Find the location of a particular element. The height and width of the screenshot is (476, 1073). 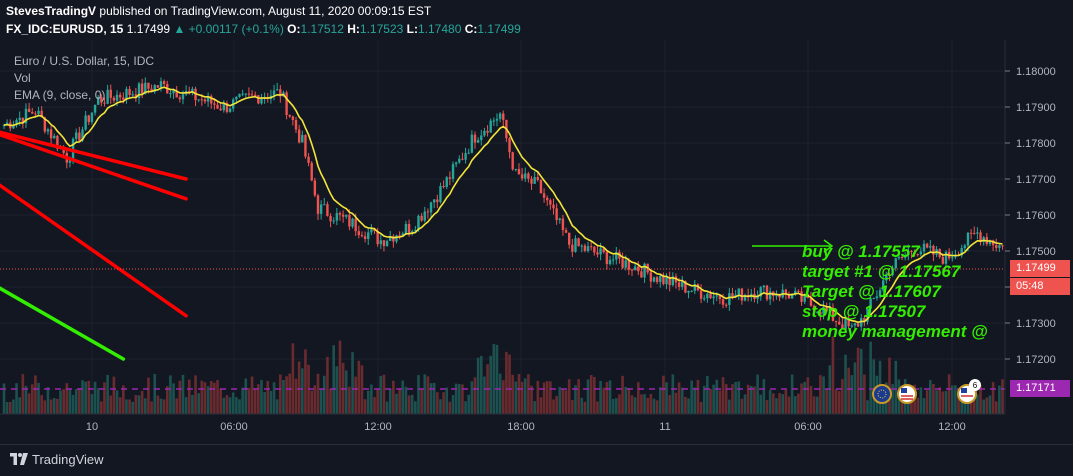

y-tick-label: 1.17300 is located at coordinates (1036, 324).